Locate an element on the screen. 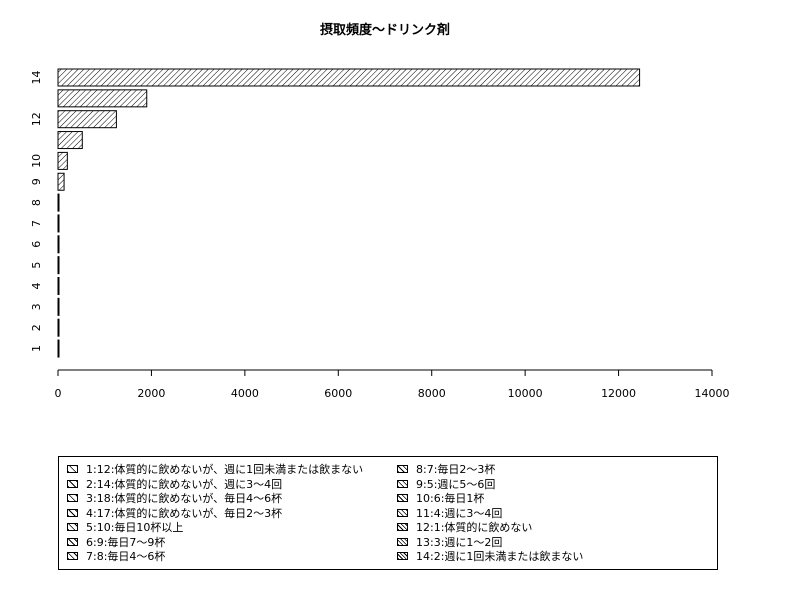 The height and width of the screenshot is (600, 800). legend-label: 13:3:週に1～2回 is located at coordinates (459, 542).